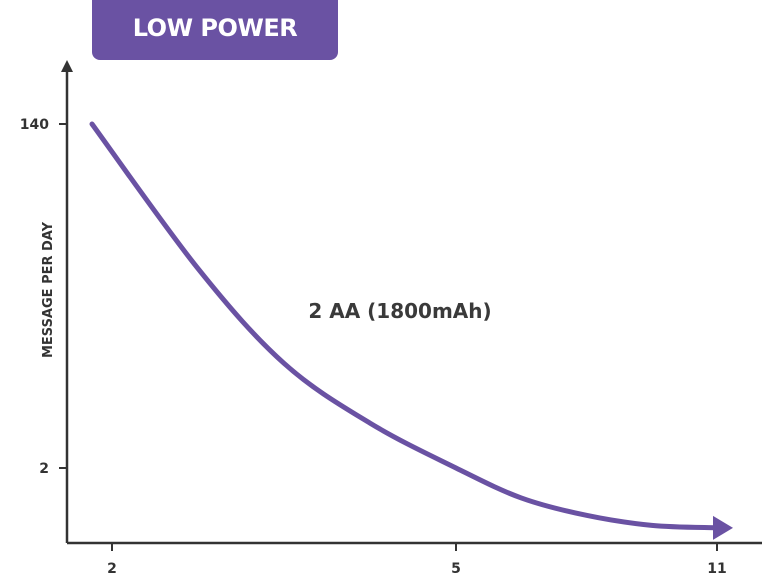  What do you see at coordinates (48, 289) in the screenshot?
I see `y-axis-label: MESSAGE PER DAY` at bounding box center [48, 289].